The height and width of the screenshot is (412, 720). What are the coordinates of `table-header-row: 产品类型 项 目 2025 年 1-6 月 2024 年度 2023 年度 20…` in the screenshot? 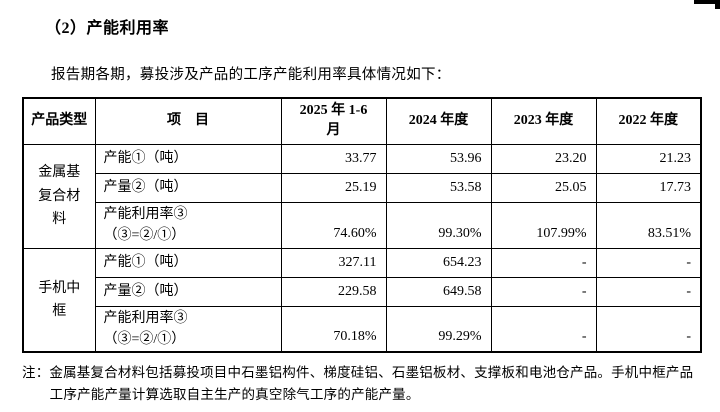 It's located at (362, 121).